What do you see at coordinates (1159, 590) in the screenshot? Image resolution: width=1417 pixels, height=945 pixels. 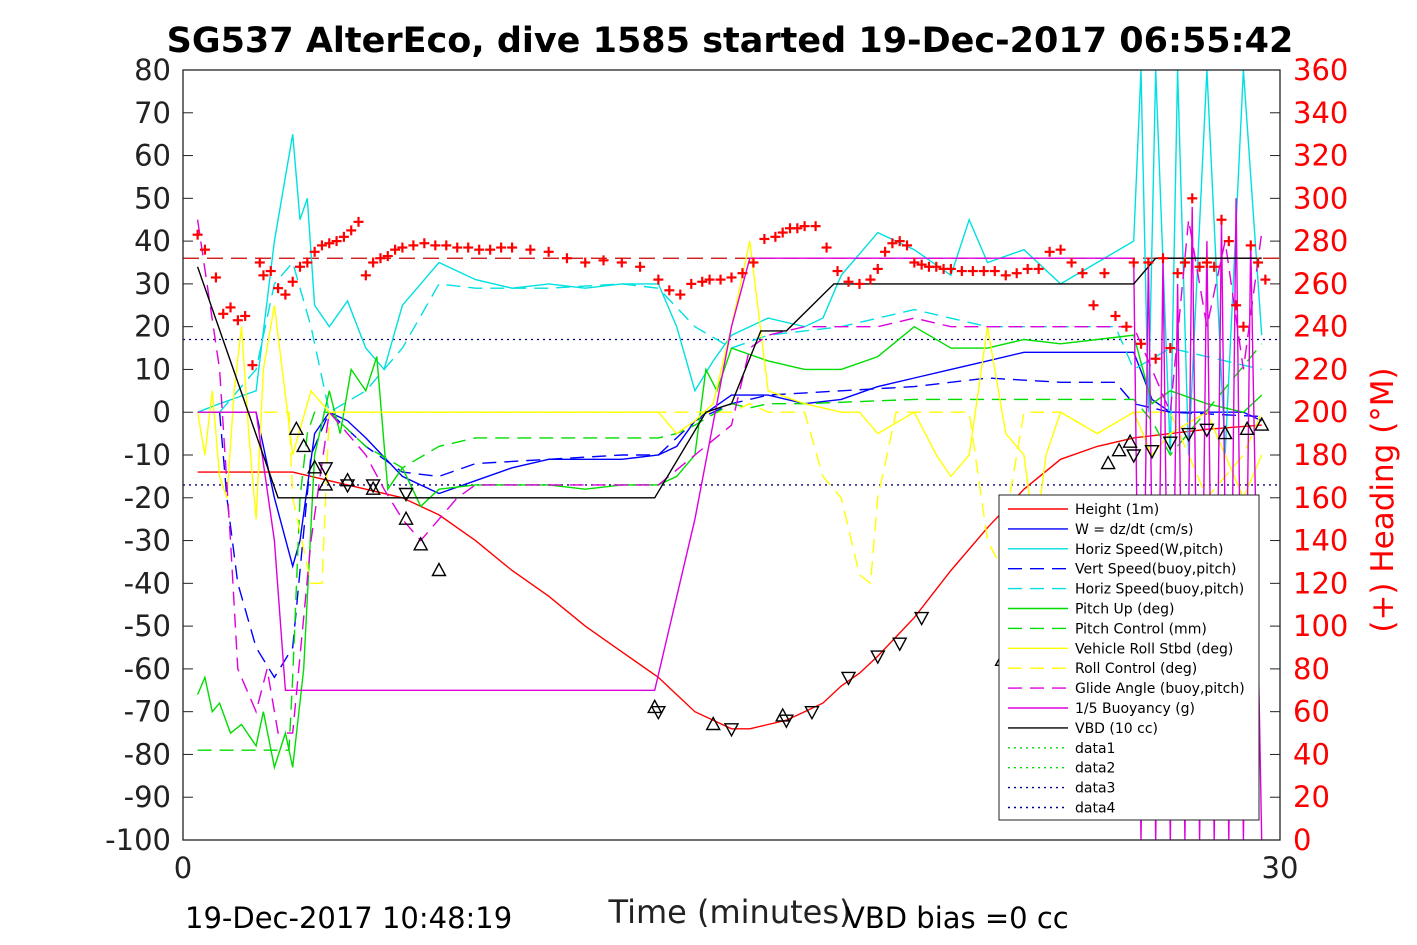 I see `legend-label: Horiz Speed(buoy,pitch)` at bounding box center [1159, 590].